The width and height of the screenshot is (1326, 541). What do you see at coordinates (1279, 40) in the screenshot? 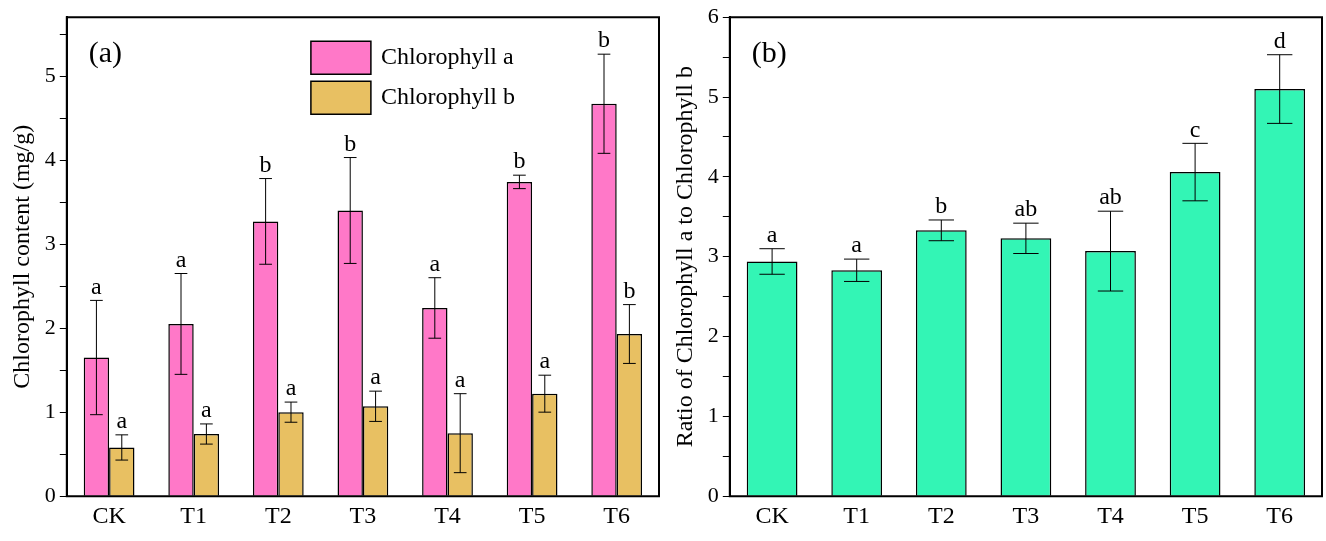
I see `data-label: d` at bounding box center [1279, 40].